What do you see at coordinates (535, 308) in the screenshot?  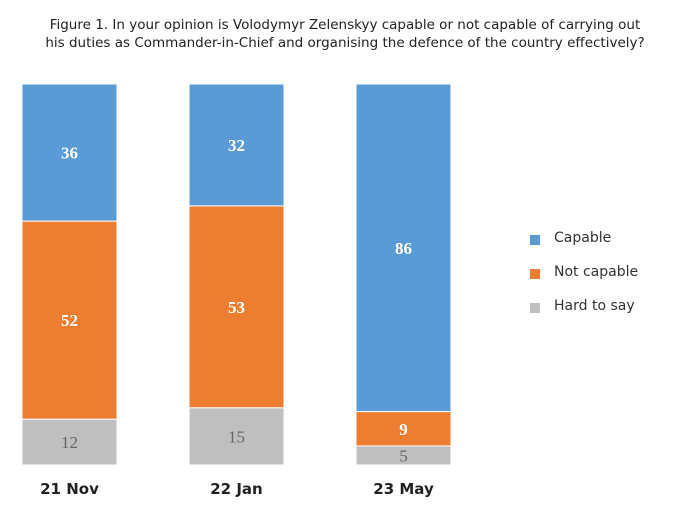 I see `legend-swatch-hard-to-say` at bounding box center [535, 308].